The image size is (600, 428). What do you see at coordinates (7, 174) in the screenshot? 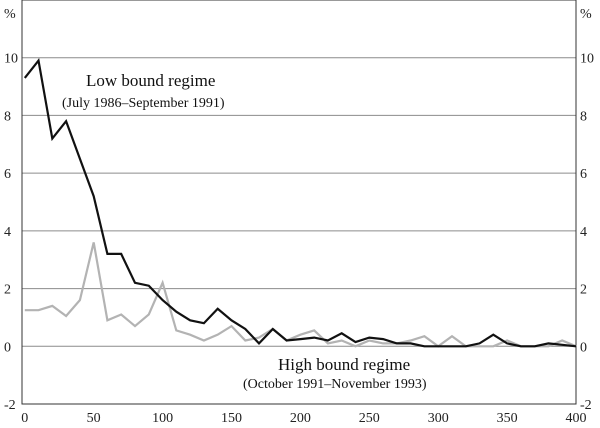
I see `y-tick-label-left: 6` at bounding box center [7, 174].